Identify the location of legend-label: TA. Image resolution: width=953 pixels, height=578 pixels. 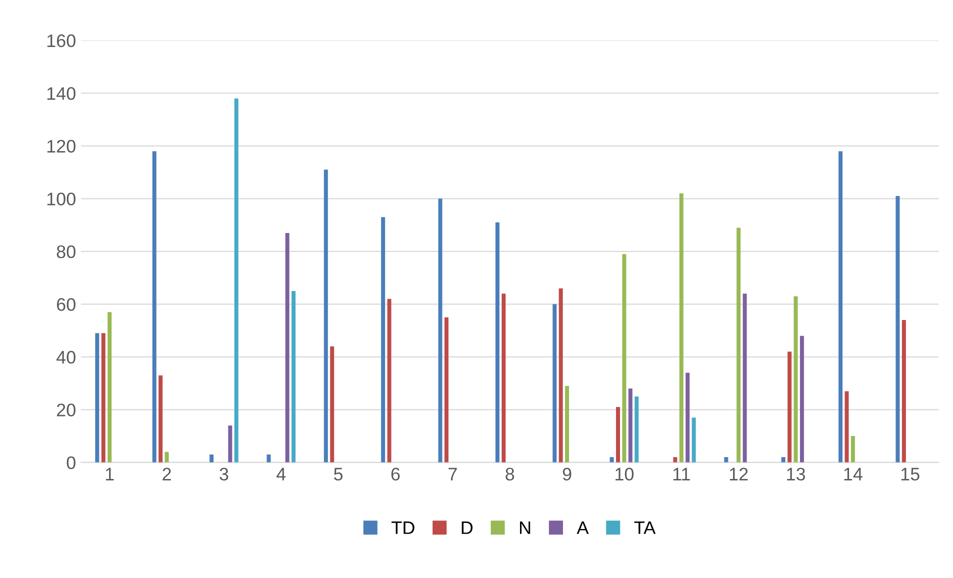
(645, 528).